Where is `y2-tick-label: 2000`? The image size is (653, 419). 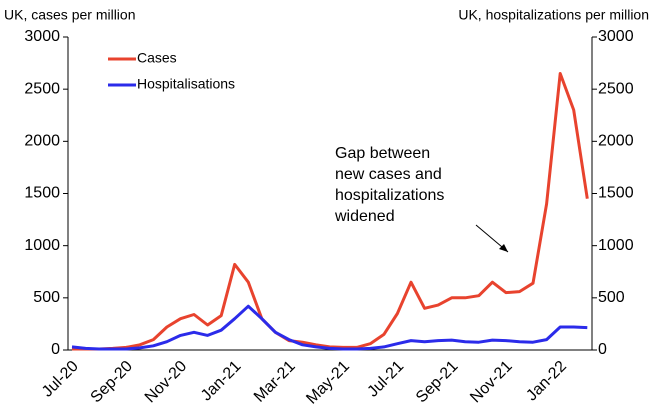 y2-tick-label: 2000 is located at coordinates (616, 141).